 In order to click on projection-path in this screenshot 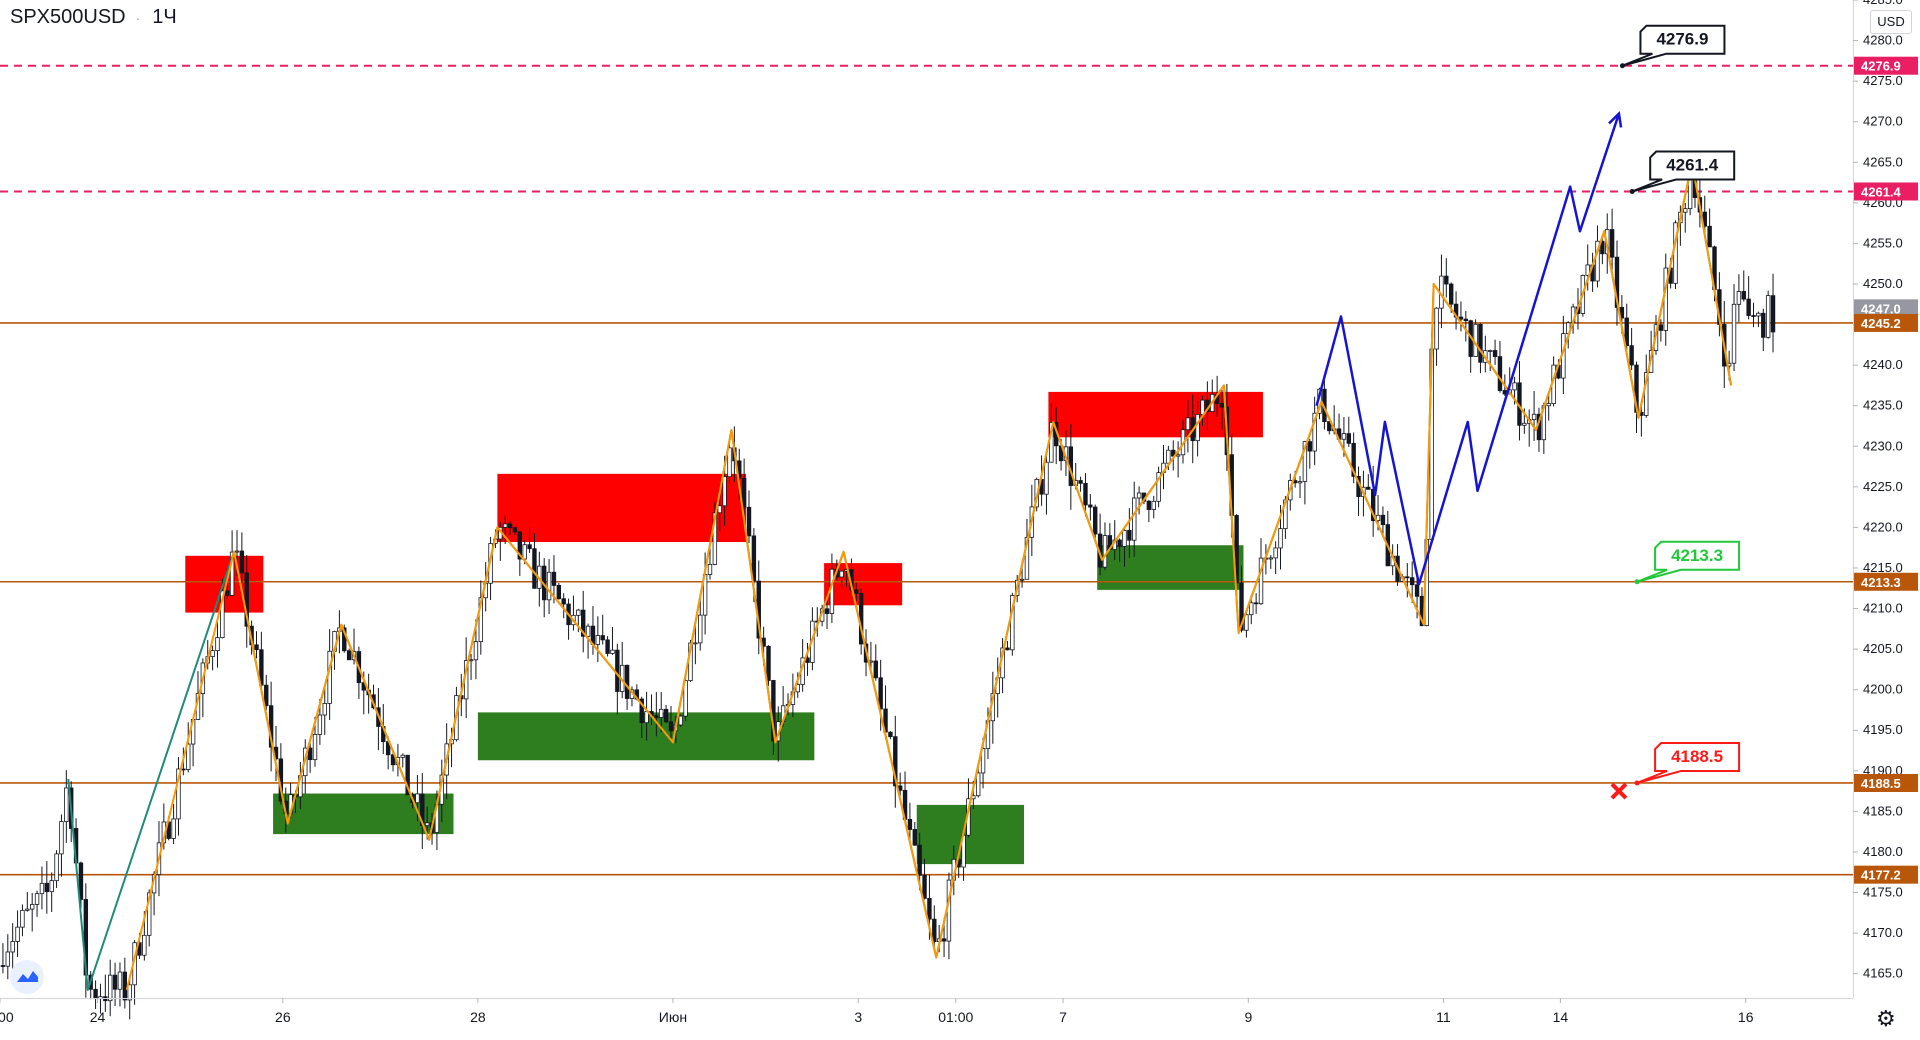, I will do `click(1468, 349)`.